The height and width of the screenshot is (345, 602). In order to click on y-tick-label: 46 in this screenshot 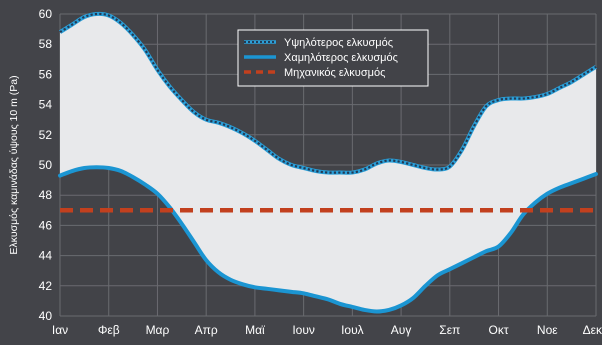, I will do `click(46, 225)`.